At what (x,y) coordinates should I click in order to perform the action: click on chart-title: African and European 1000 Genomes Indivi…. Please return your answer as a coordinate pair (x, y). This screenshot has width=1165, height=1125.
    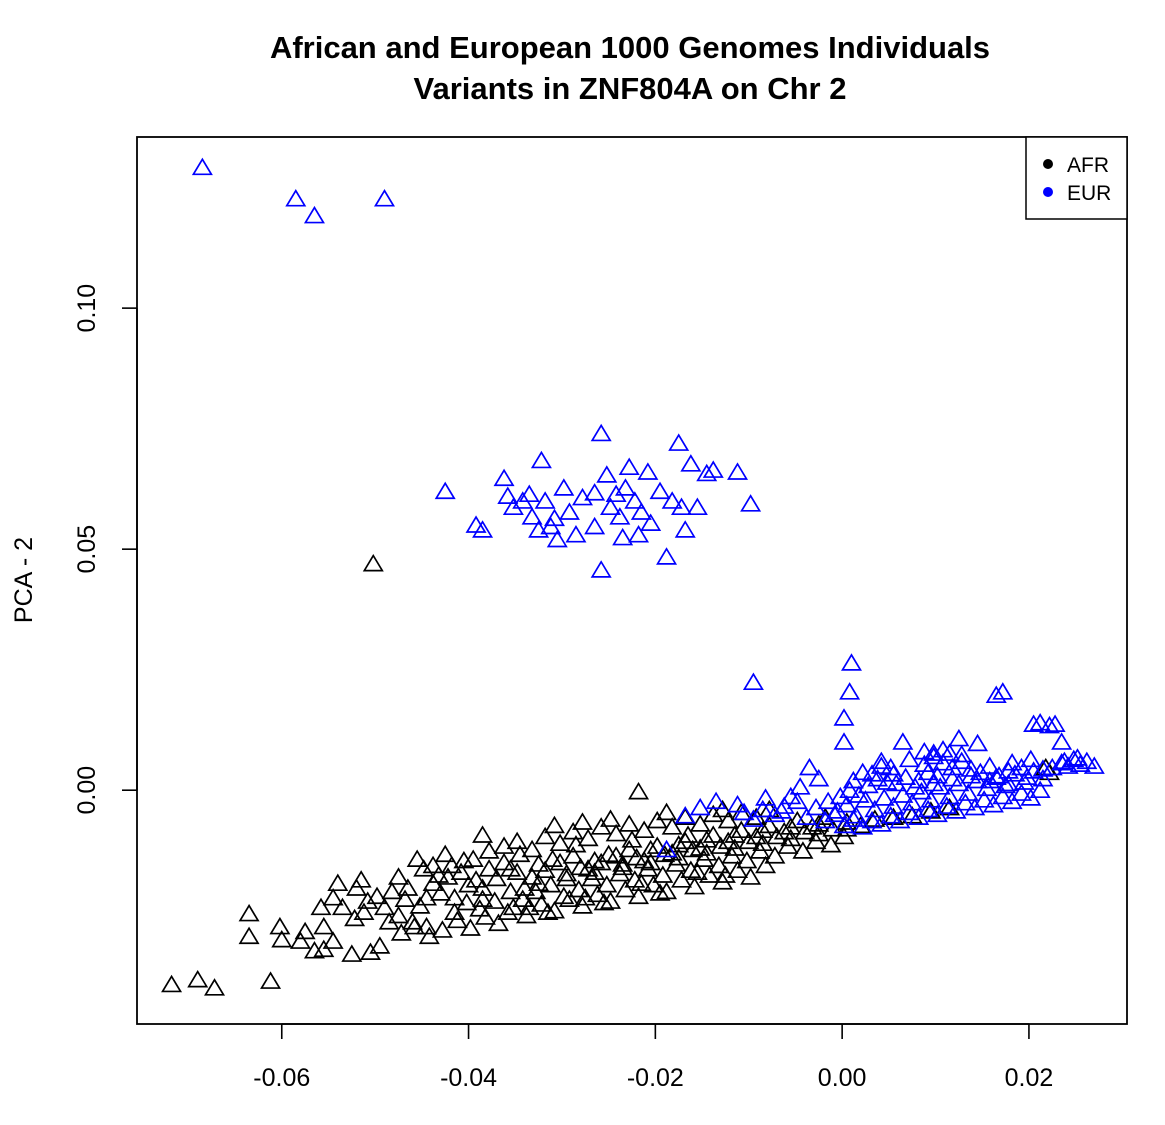
    Looking at the image, I should click on (630, 68).